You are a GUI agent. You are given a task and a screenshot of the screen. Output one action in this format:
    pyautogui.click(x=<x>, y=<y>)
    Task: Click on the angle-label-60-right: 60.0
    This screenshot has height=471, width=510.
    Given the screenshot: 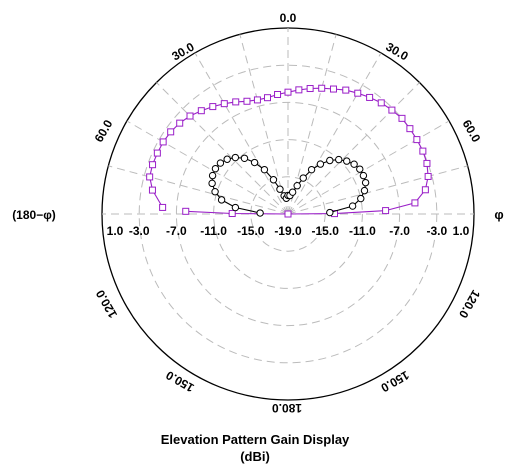 What is the action you would take?
    pyautogui.click(x=472, y=131)
    